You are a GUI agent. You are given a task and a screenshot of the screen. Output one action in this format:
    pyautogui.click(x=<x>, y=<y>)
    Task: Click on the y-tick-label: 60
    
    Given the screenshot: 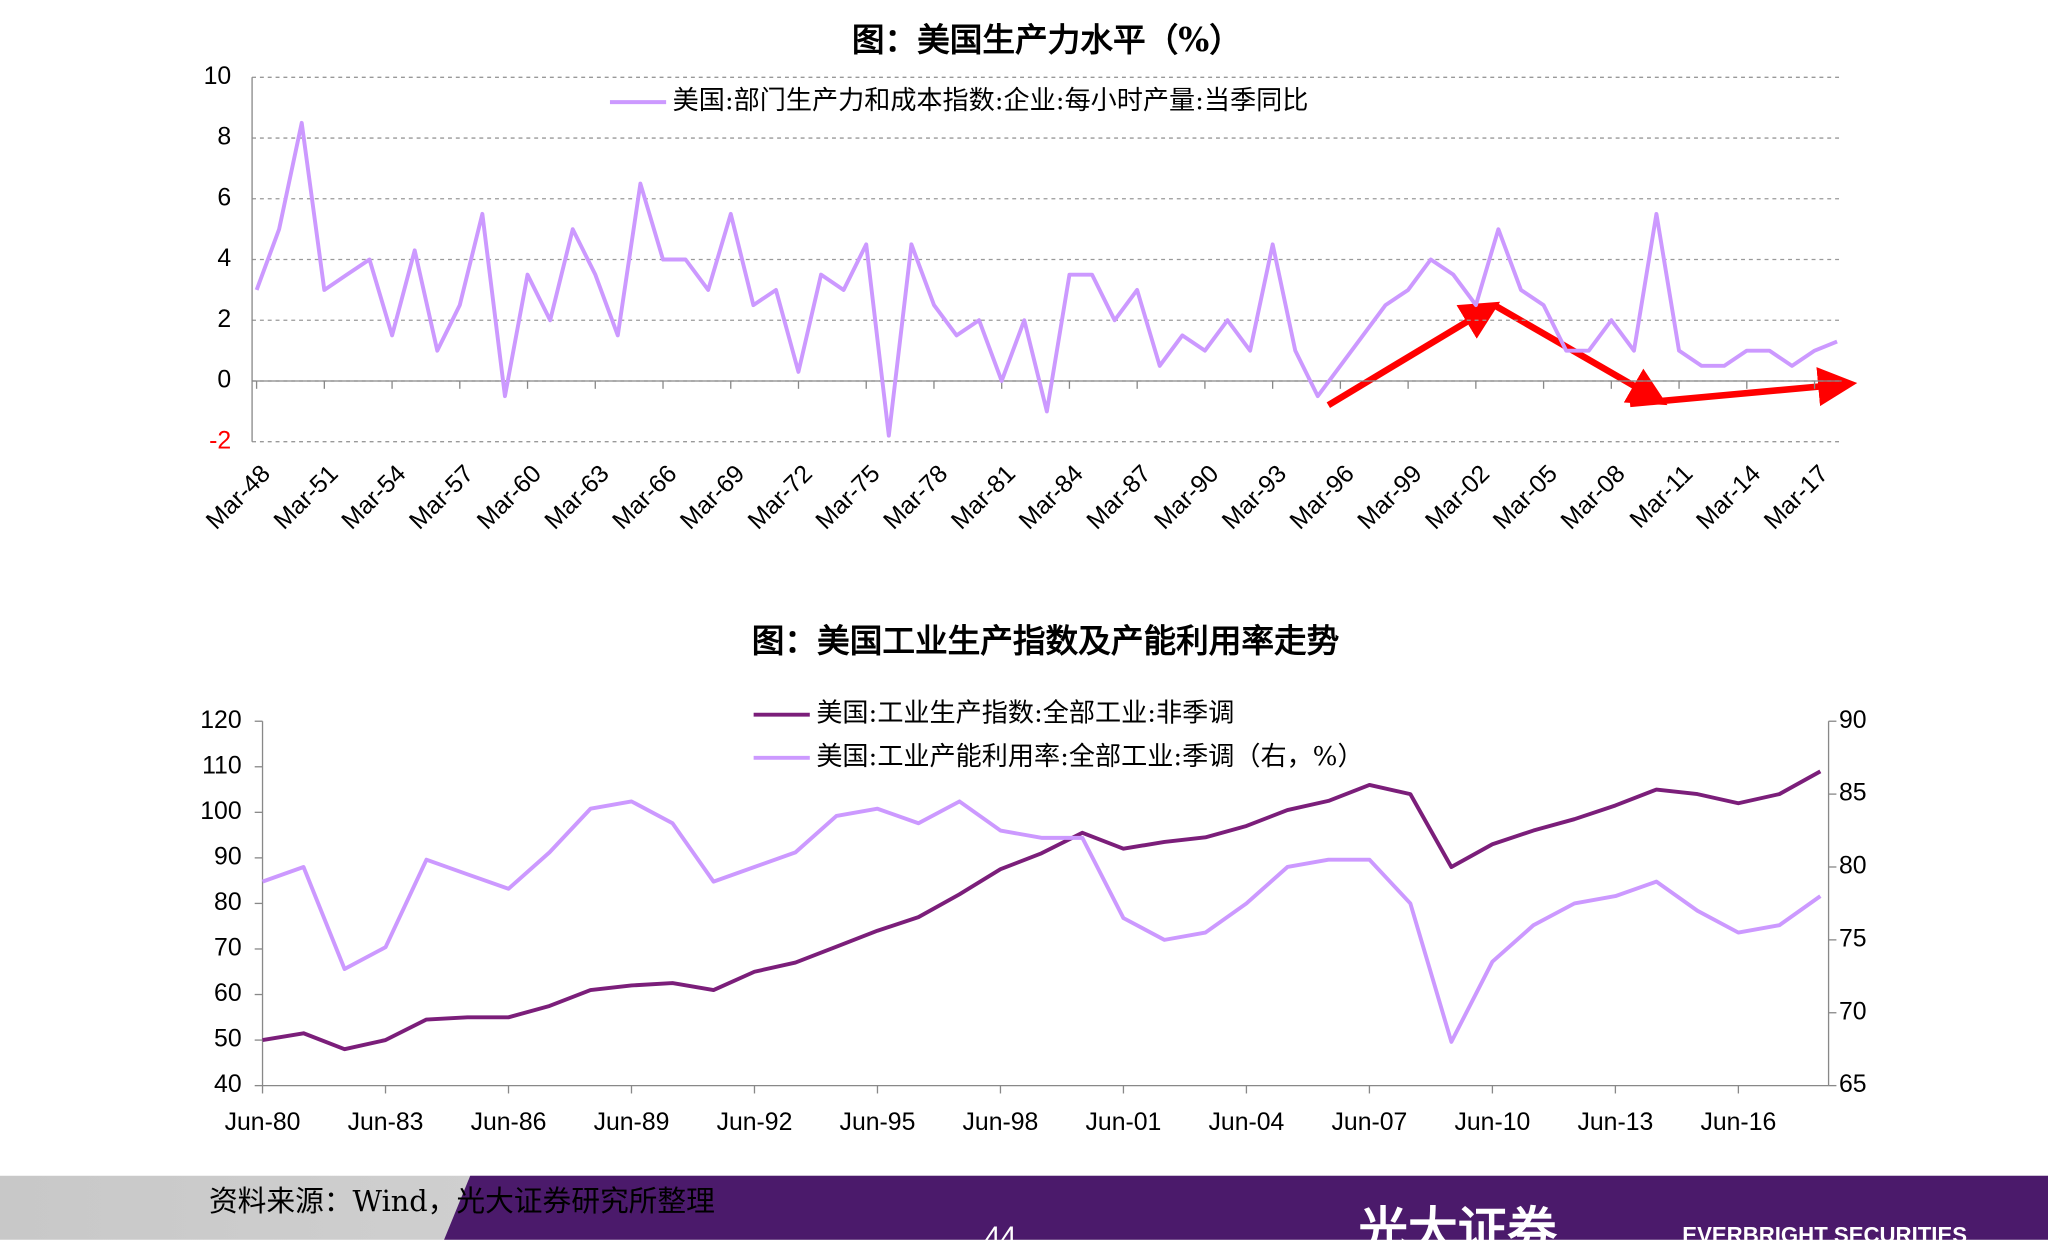 What is the action you would take?
    pyautogui.click(x=228, y=993)
    